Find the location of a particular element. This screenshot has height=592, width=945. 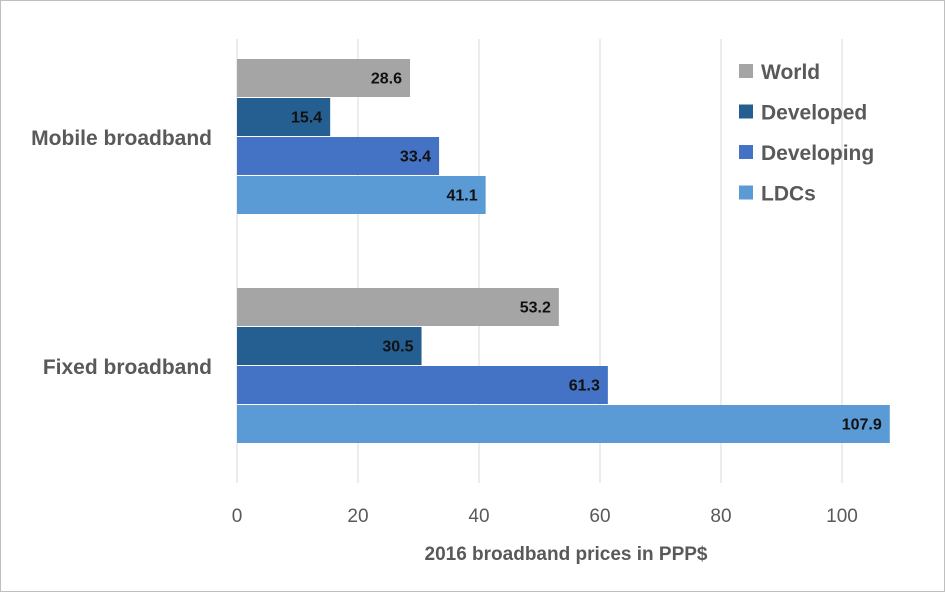

legend-label-world: World is located at coordinates (790, 72).